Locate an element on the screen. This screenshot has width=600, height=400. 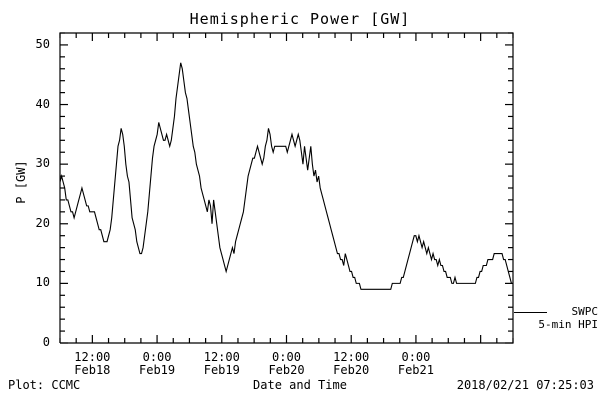
x-axis-tick-label: 0:00 Feb19 is located at coordinates (157, 364).